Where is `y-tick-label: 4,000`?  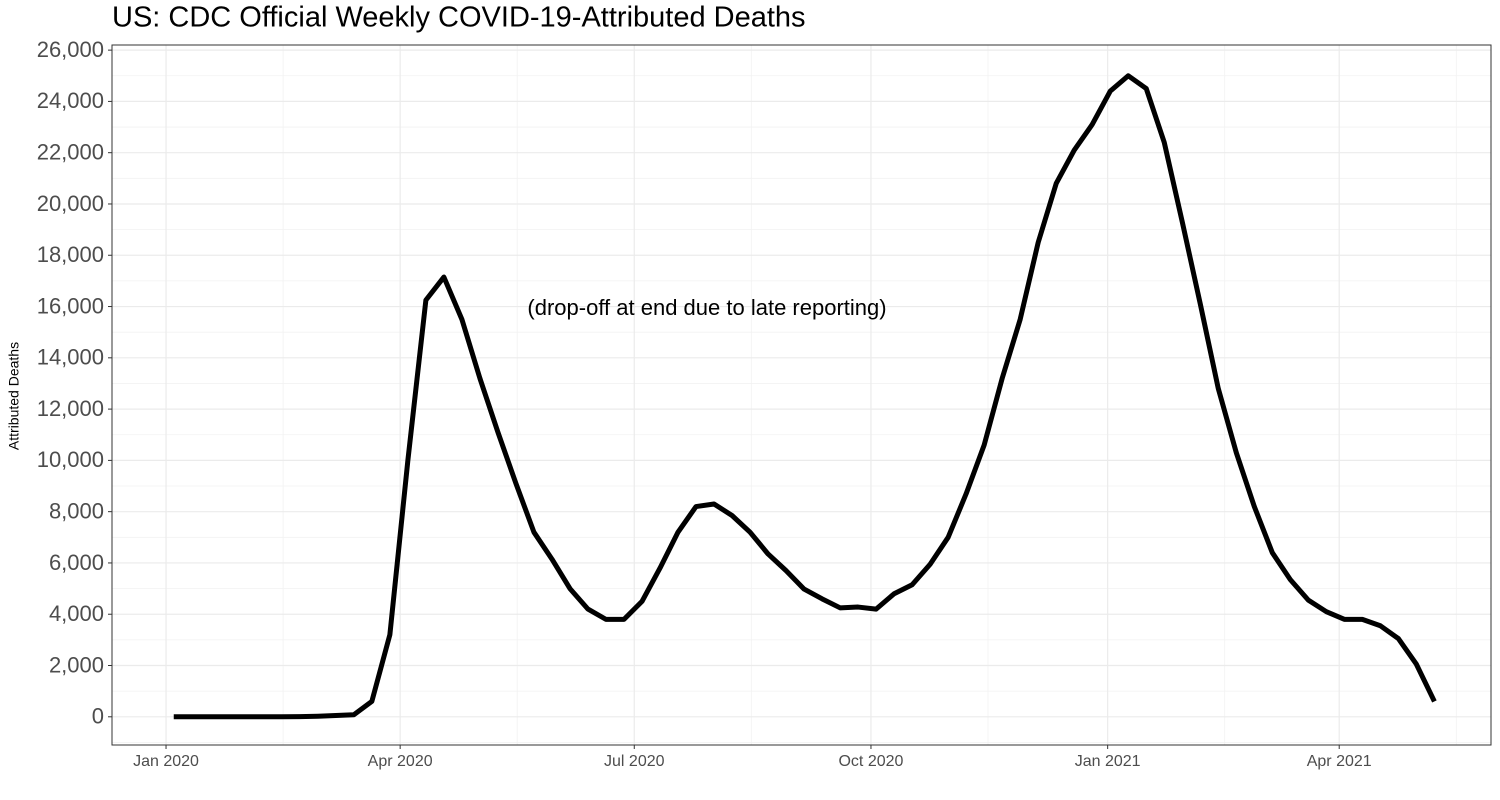
y-tick-label: 4,000 is located at coordinates (76, 613).